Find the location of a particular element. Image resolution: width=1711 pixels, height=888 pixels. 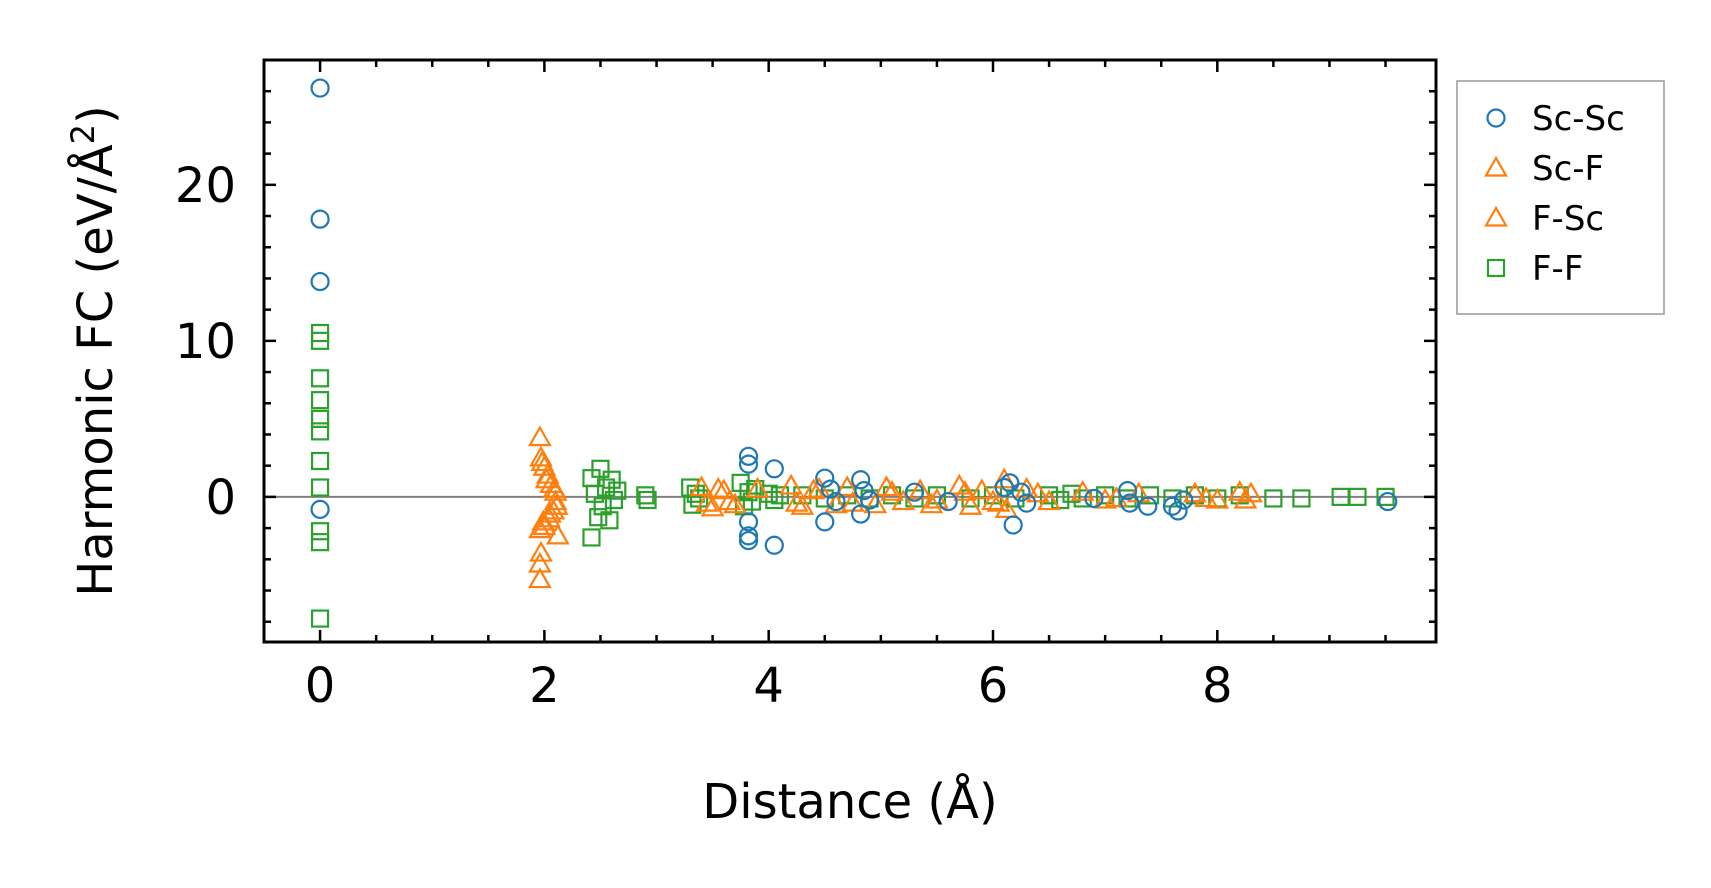

legend-label: F-Sc is located at coordinates (1568, 219).